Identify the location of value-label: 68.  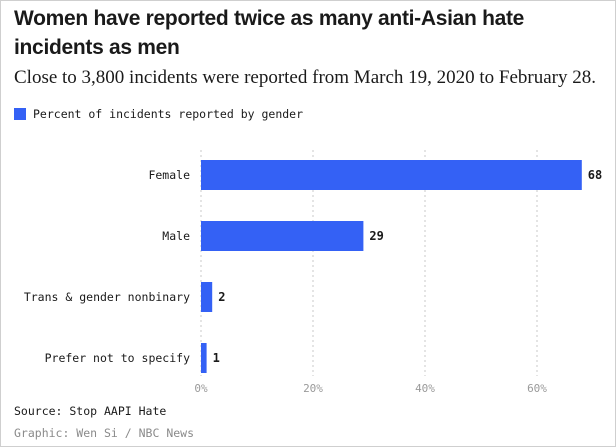
(595, 175).